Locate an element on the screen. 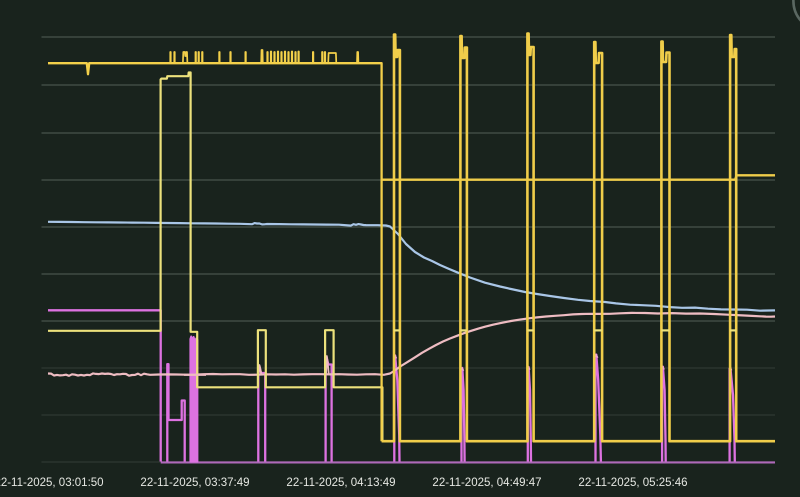 The image size is (800, 497). svg-text: 22-11-2025, 03:37:49 is located at coordinates (194, 483).